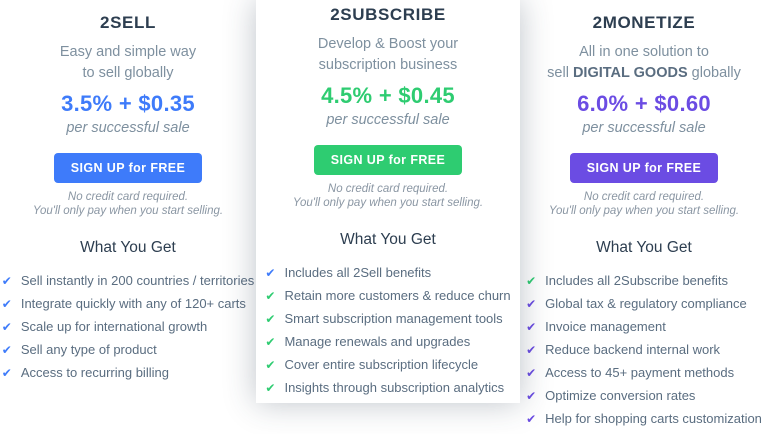  Describe the element at coordinates (88, 349) in the screenshot. I see `feature-text: Sell any type of product` at that location.